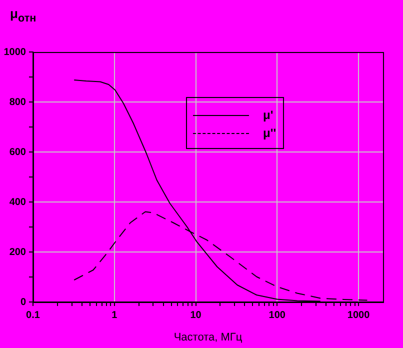 The image size is (403, 348). What do you see at coordinates (358, 315) in the screenshot?
I see `x-tick-label: 1000` at bounding box center [358, 315].